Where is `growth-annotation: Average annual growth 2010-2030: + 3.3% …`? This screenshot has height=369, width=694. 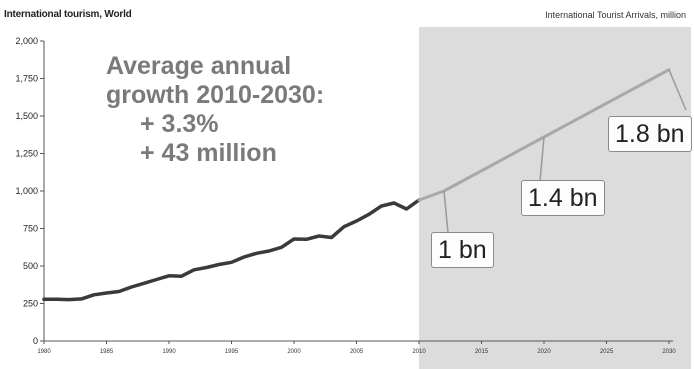 growth-annotation: Average annual growth 2010-2030: + 3.3% … is located at coordinates (215, 110).